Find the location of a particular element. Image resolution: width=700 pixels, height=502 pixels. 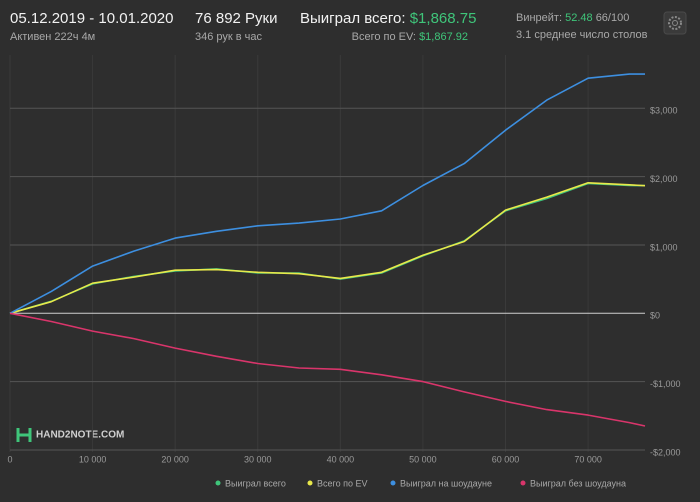

winrate: Винрейт: 52.48 66/100 is located at coordinates (572, 18).